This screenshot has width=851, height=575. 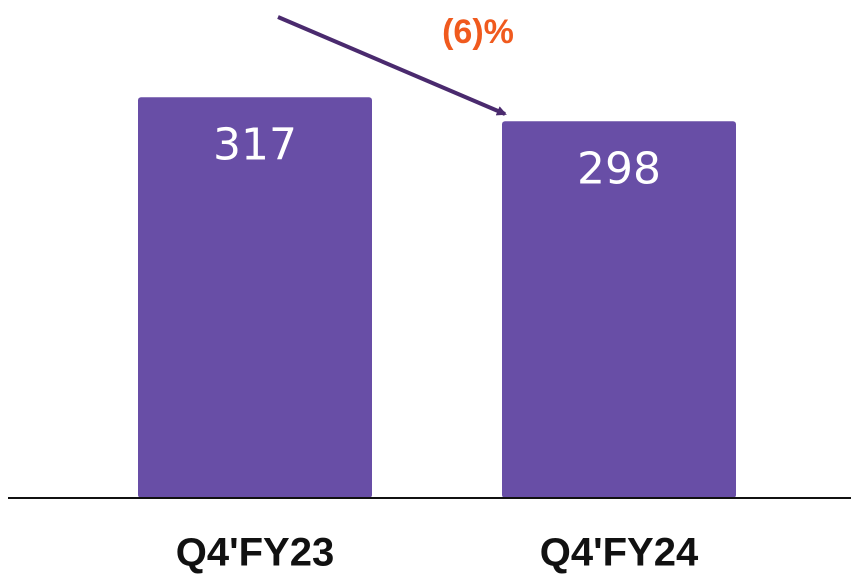 I want to click on value-label: 298, so click(x=619, y=168).